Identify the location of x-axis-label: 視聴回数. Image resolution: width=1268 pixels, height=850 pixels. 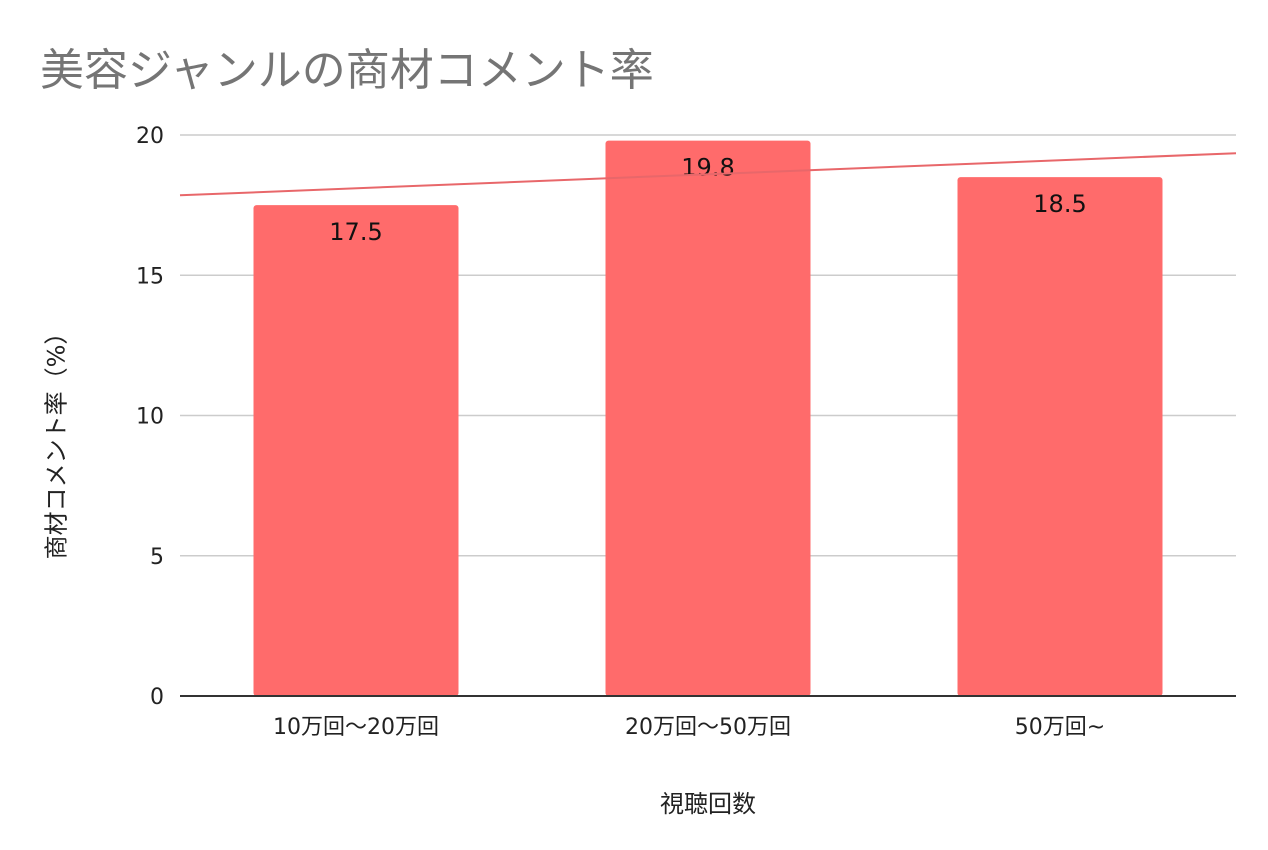
(708, 804).